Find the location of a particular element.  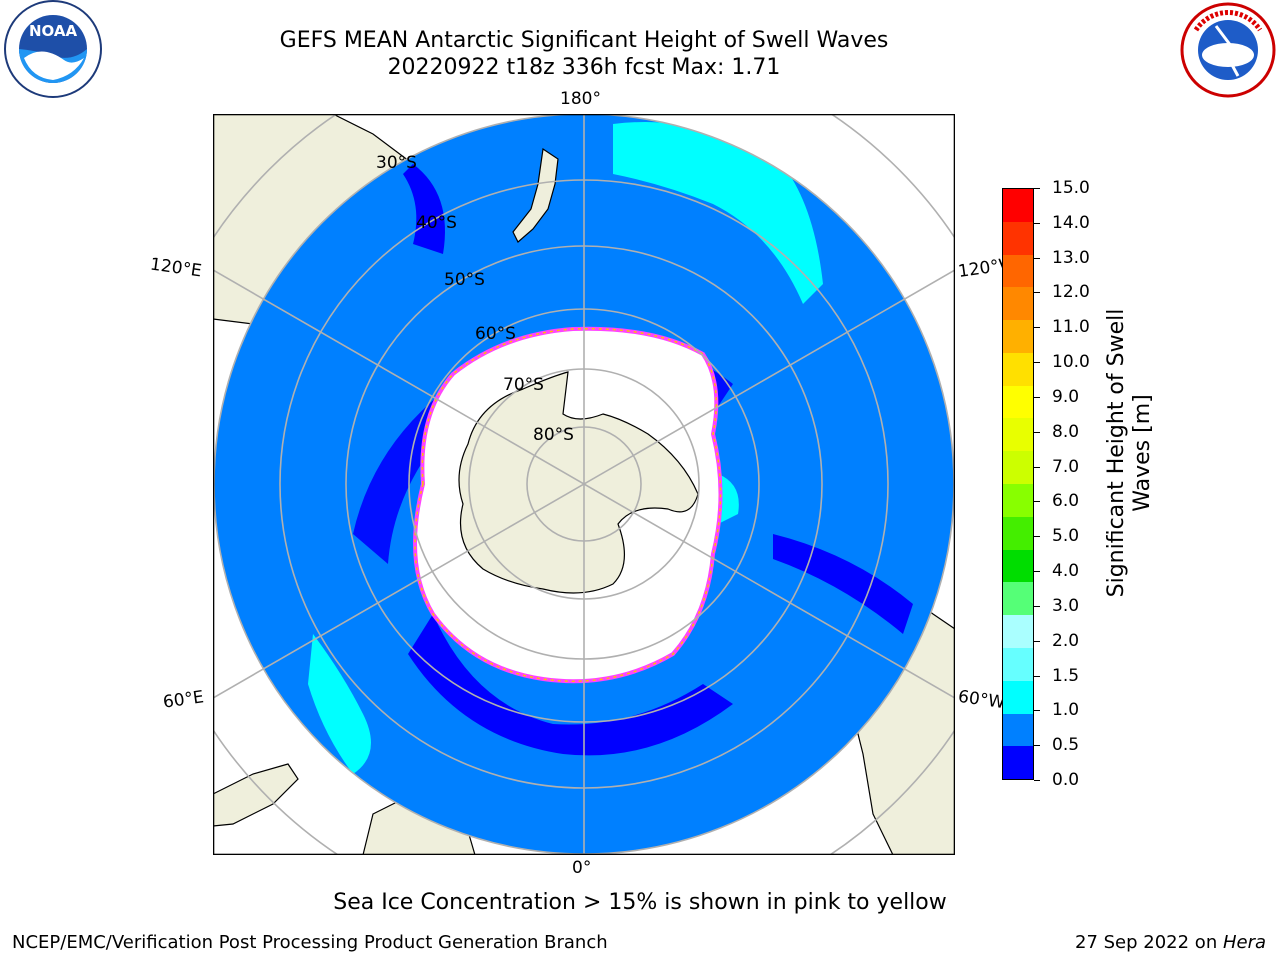

colorbar-tick-label: 5.0 is located at coordinates (1066, 536).